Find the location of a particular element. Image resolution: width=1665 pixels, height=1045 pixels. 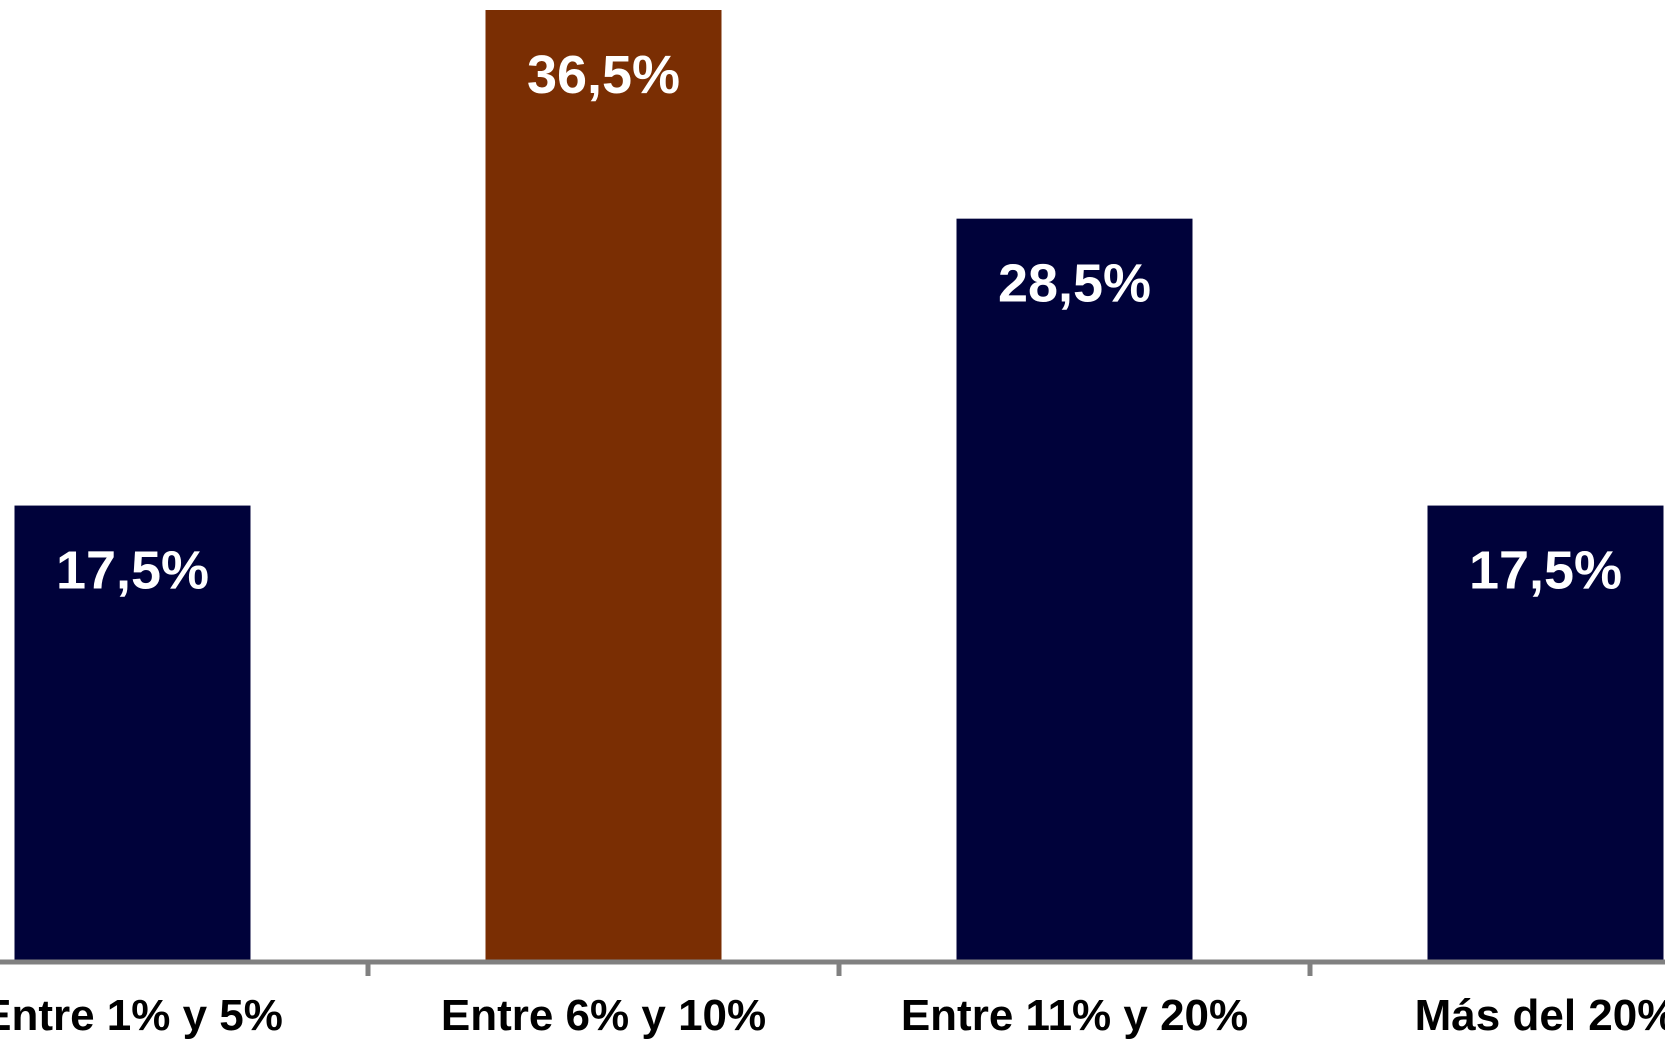

bar-value-label-4: 17,5% is located at coordinates (1545, 571).